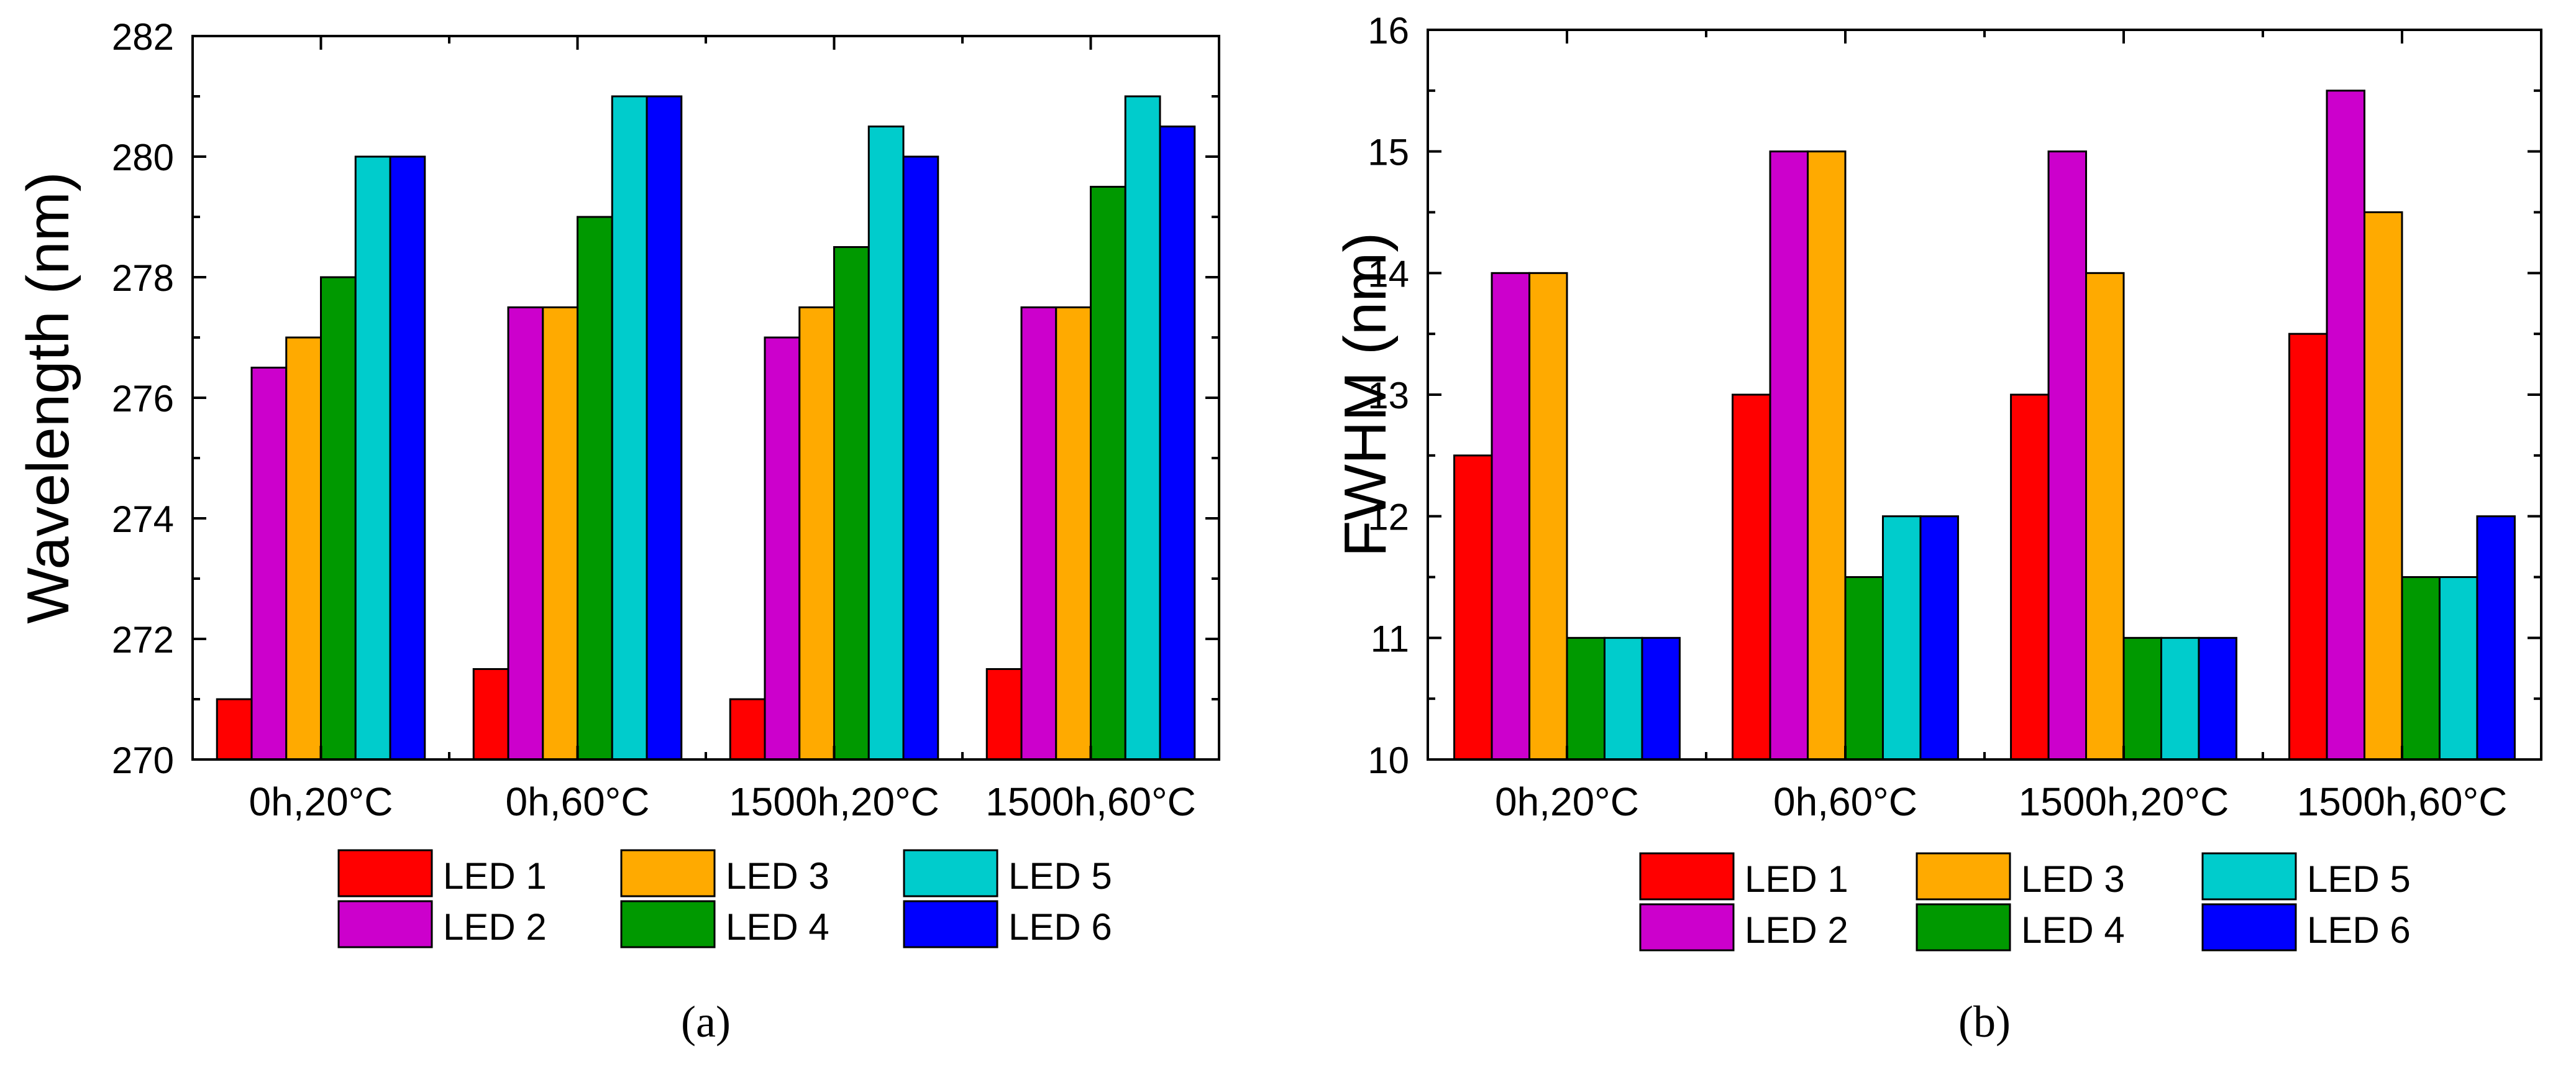 The width and height of the screenshot is (2576, 1069). What do you see at coordinates (1390, 638) in the screenshot?
I see `y-tick-label: 11` at bounding box center [1390, 638].